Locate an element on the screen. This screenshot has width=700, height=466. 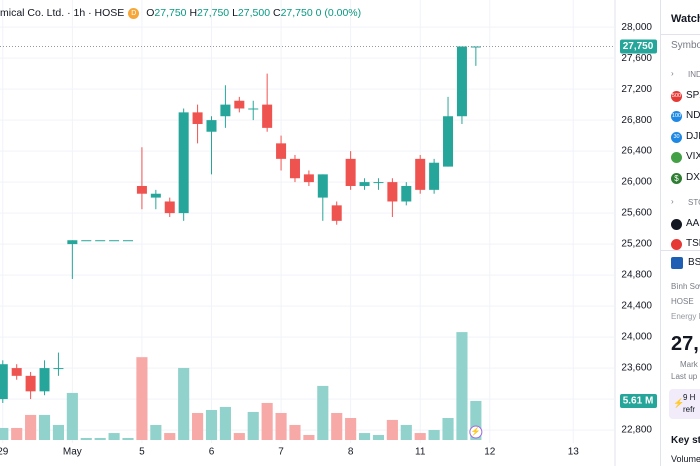
symbol-icon: $ is located at coordinates (676, 178).